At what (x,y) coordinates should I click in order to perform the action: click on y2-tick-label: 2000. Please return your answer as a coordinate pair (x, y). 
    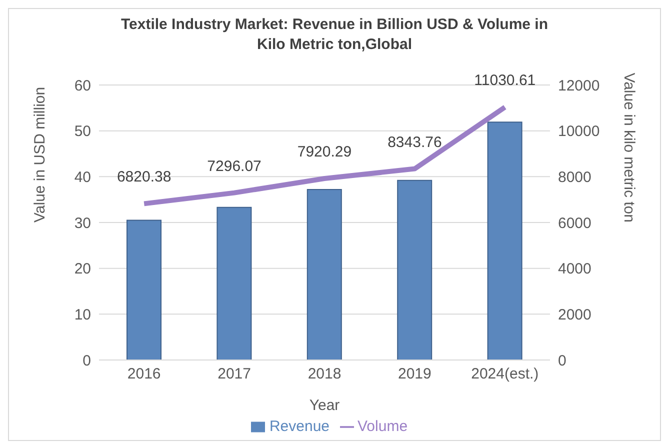
    Looking at the image, I should click on (575, 315).